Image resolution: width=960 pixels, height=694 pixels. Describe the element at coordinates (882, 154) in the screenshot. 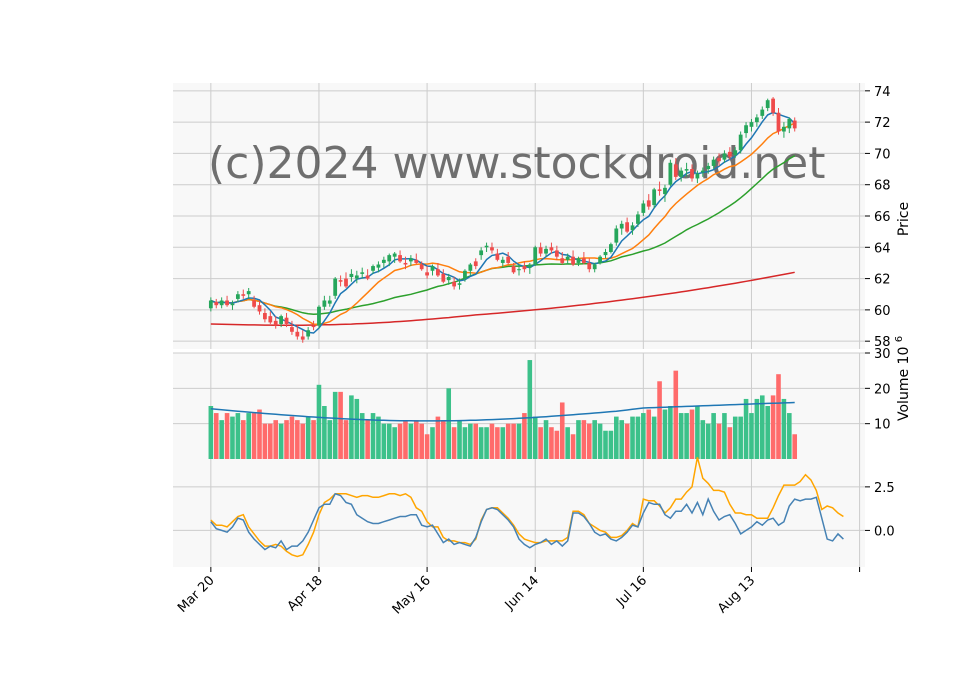

I see `price-tick-label: 70` at that location.